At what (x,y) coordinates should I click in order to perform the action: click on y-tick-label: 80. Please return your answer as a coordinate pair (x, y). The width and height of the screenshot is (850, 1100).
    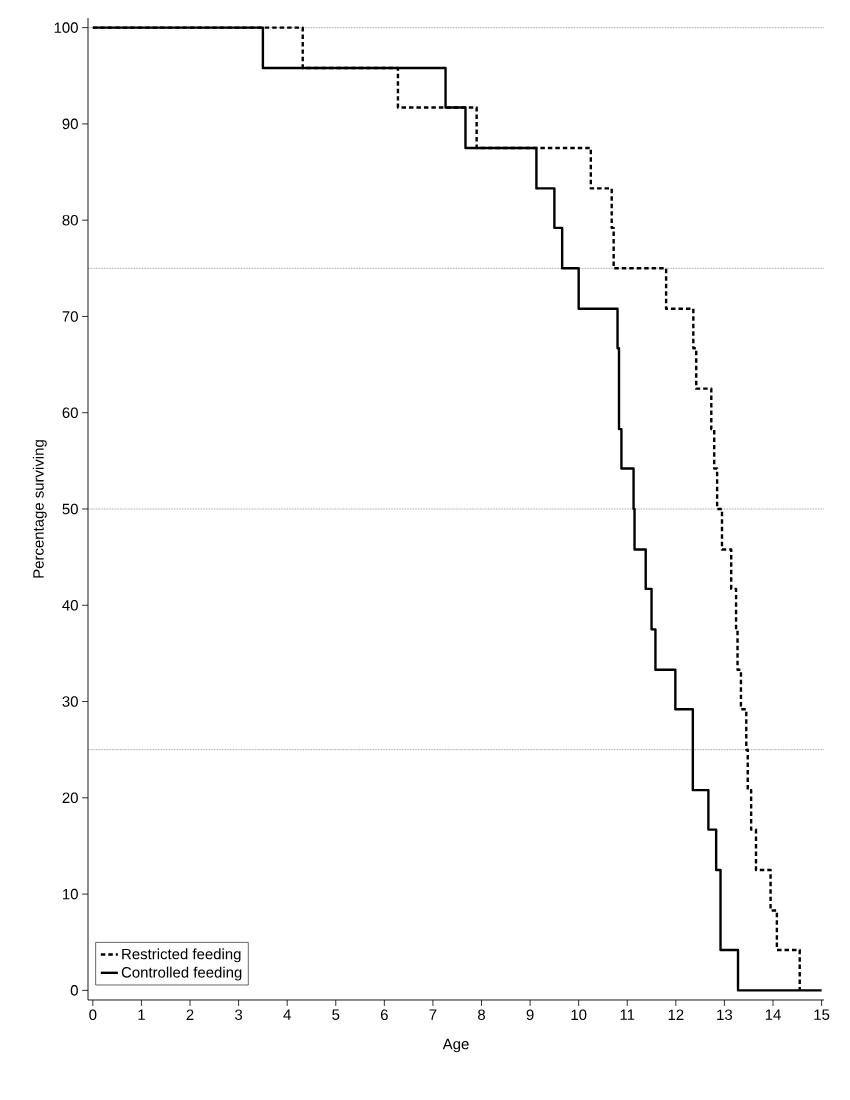
    Looking at the image, I should click on (70, 220).